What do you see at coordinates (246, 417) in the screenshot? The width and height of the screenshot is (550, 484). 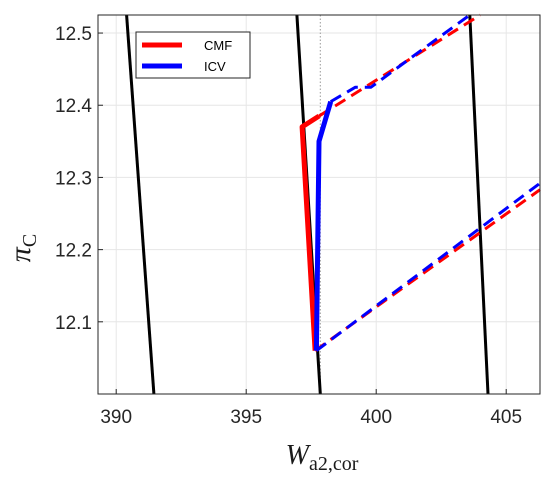 I see `x-tick-label-1: 395` at bounding box center [246, 417].